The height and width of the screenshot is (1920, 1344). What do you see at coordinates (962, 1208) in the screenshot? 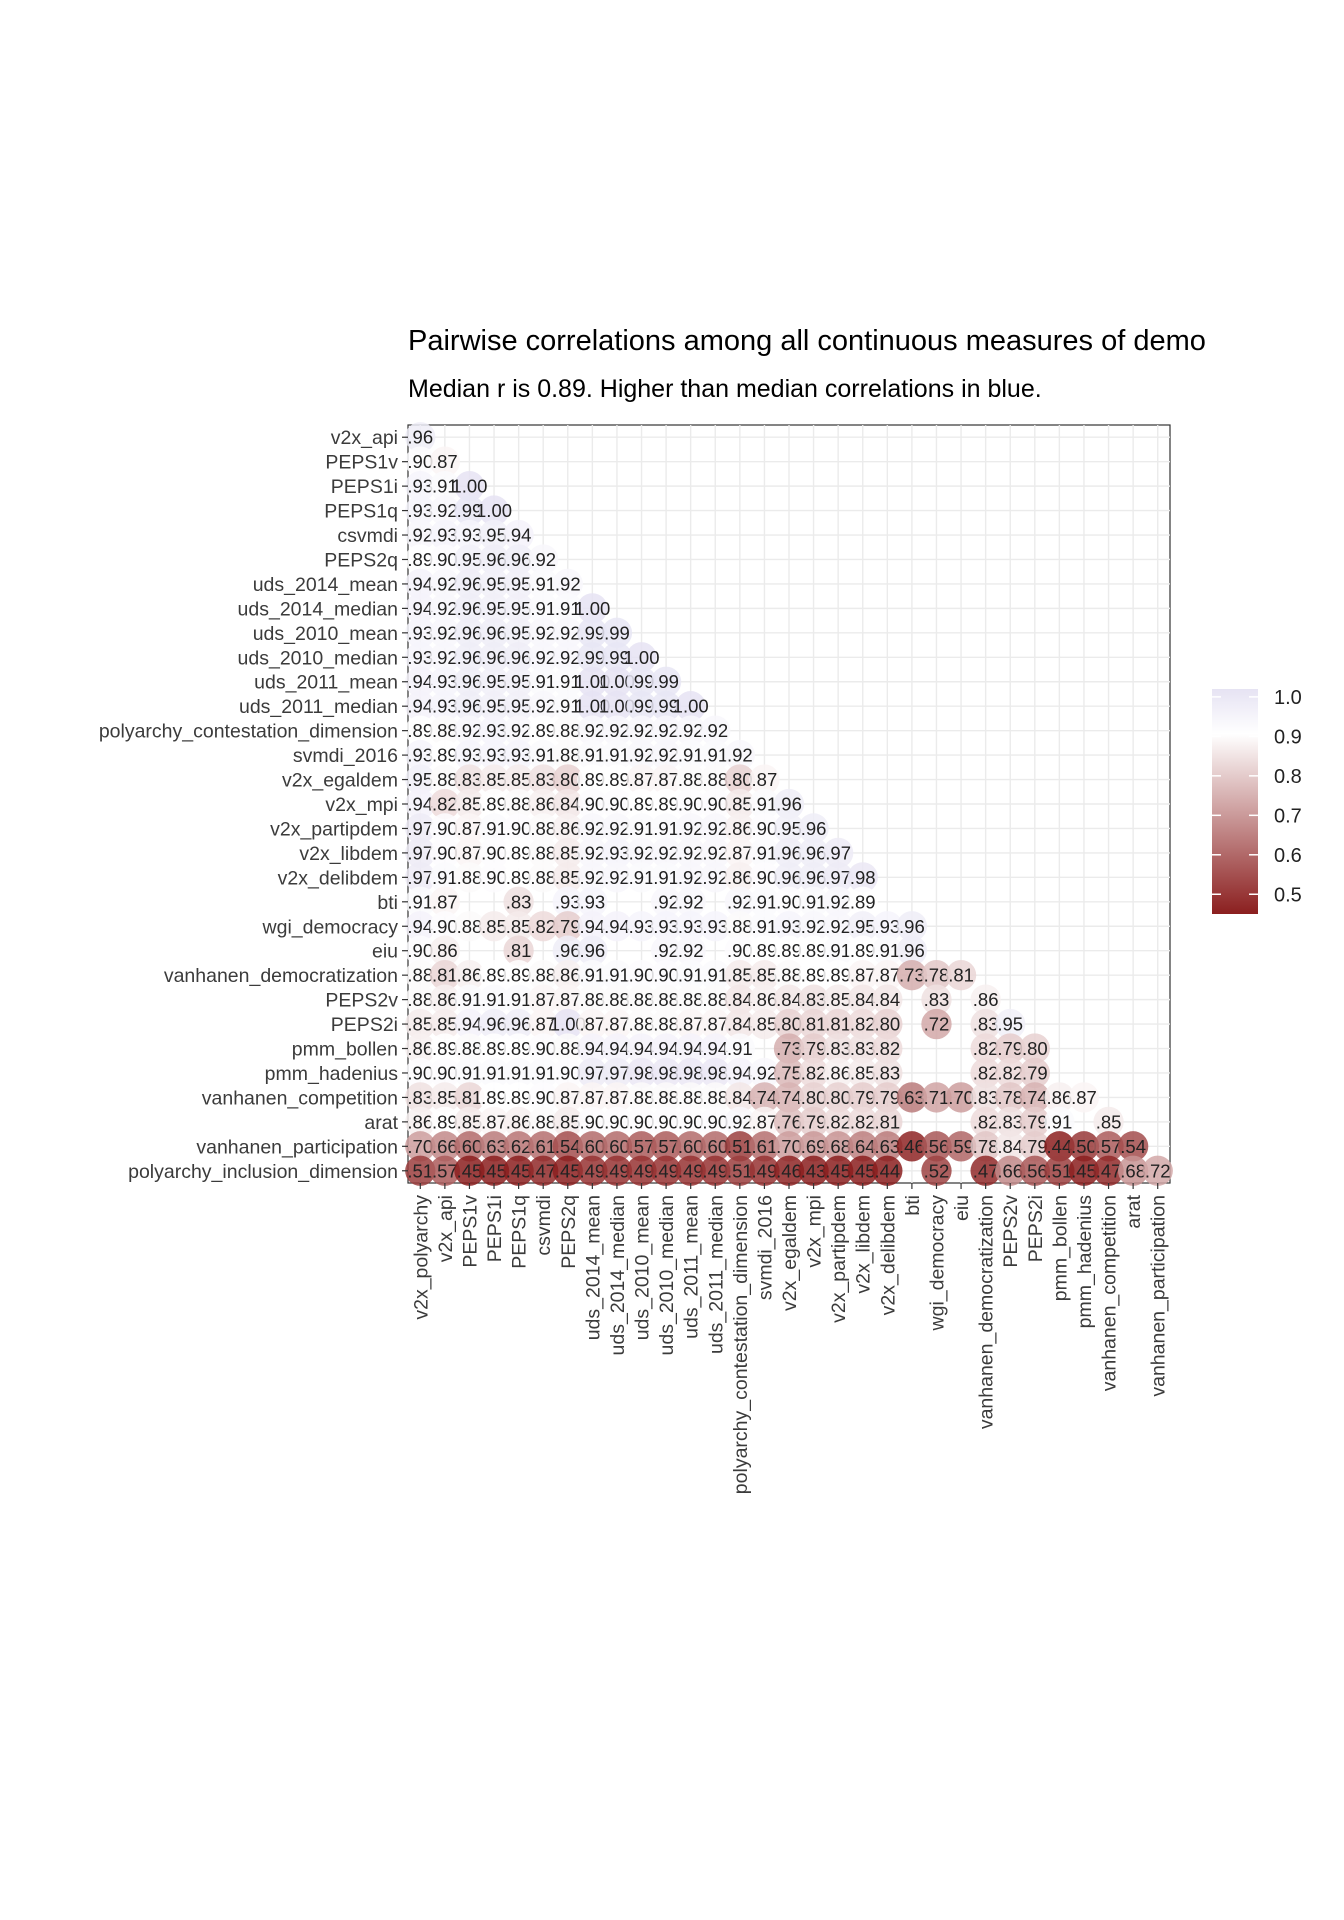
I see `x-tick-label: eiu` at bounding box center [962, 1208].